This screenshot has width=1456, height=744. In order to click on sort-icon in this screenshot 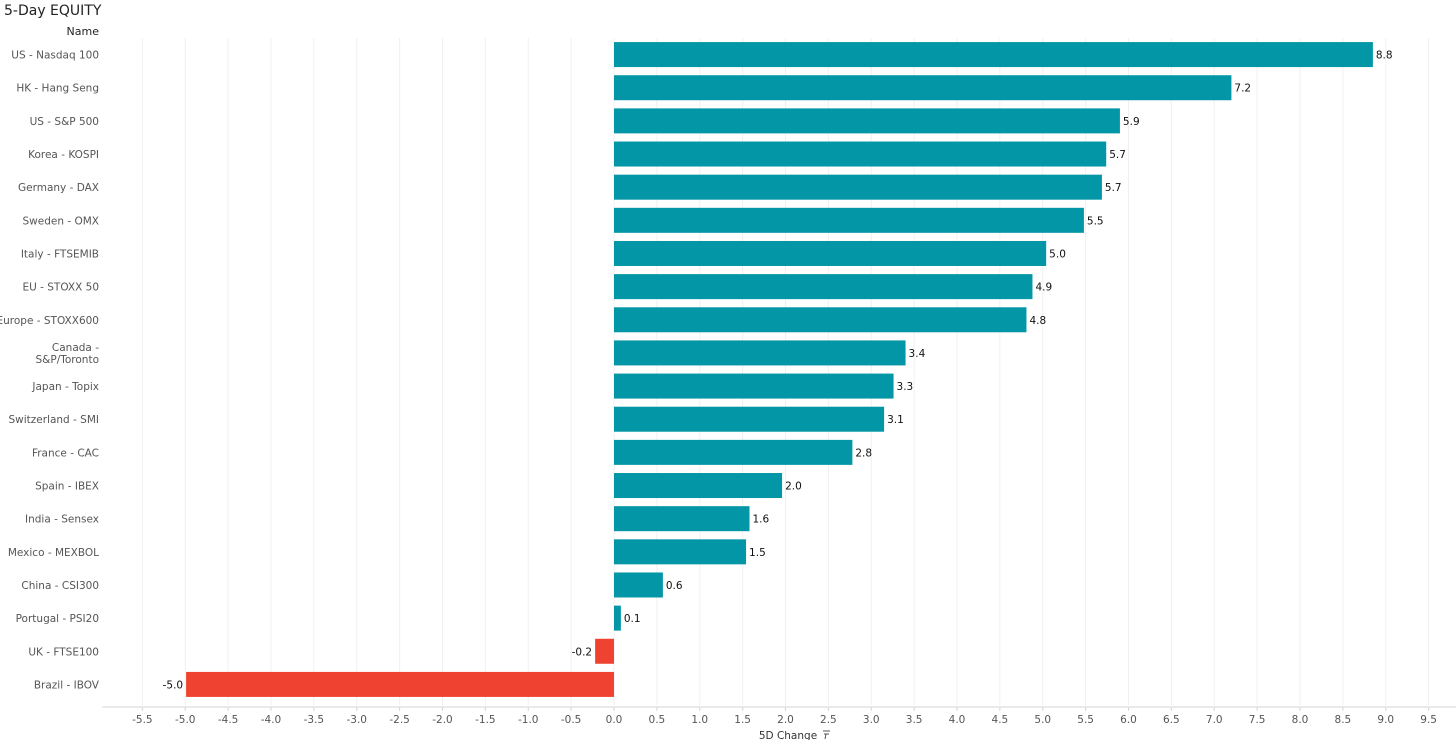, I will do `click(826, 735)`.